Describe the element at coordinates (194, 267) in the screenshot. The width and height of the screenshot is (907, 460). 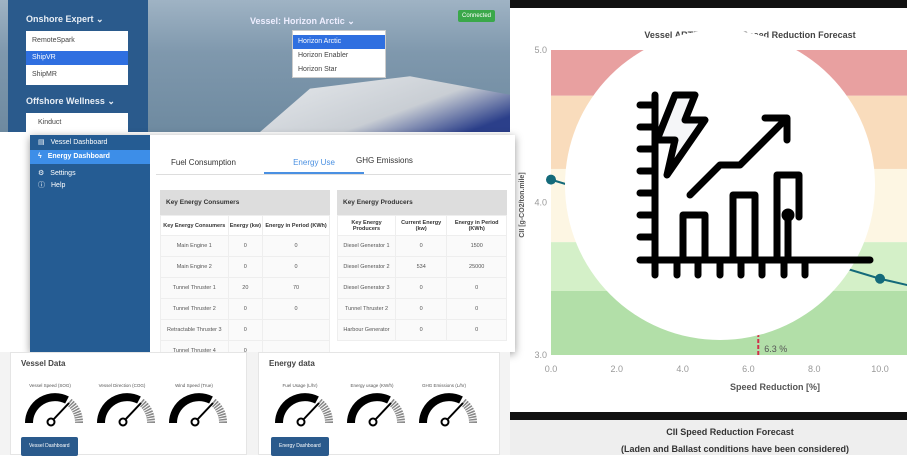
I see `cell: Main Engine 2` at that location.